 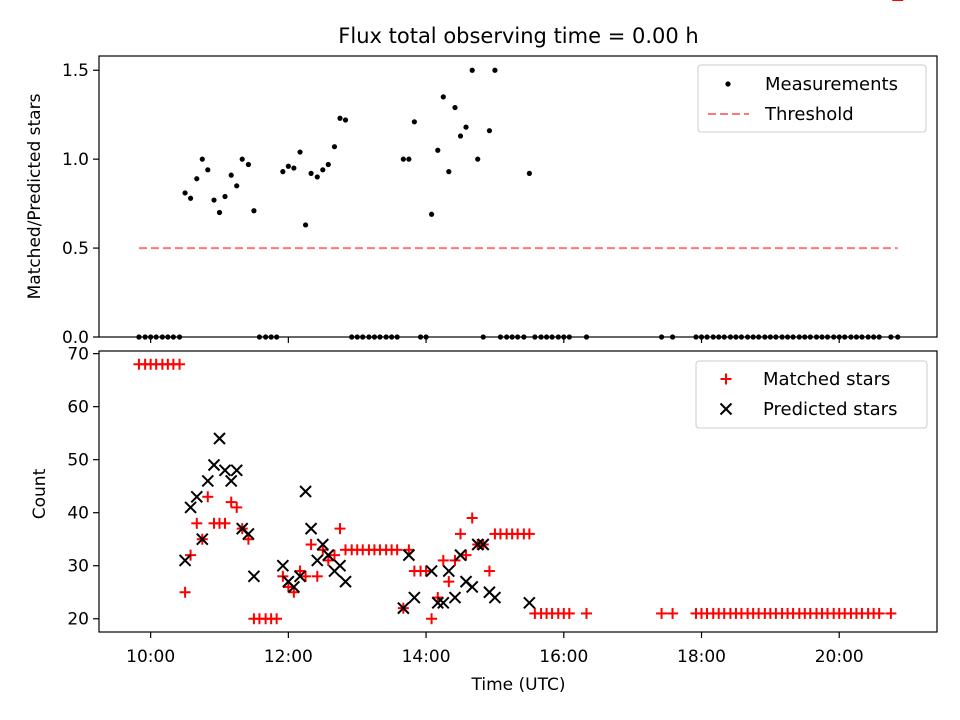 What do you see at coordinates (830, 409) in the screenshot?
I see `legend-predicted-label: Predicted stars` at bounding box center [830, 409].